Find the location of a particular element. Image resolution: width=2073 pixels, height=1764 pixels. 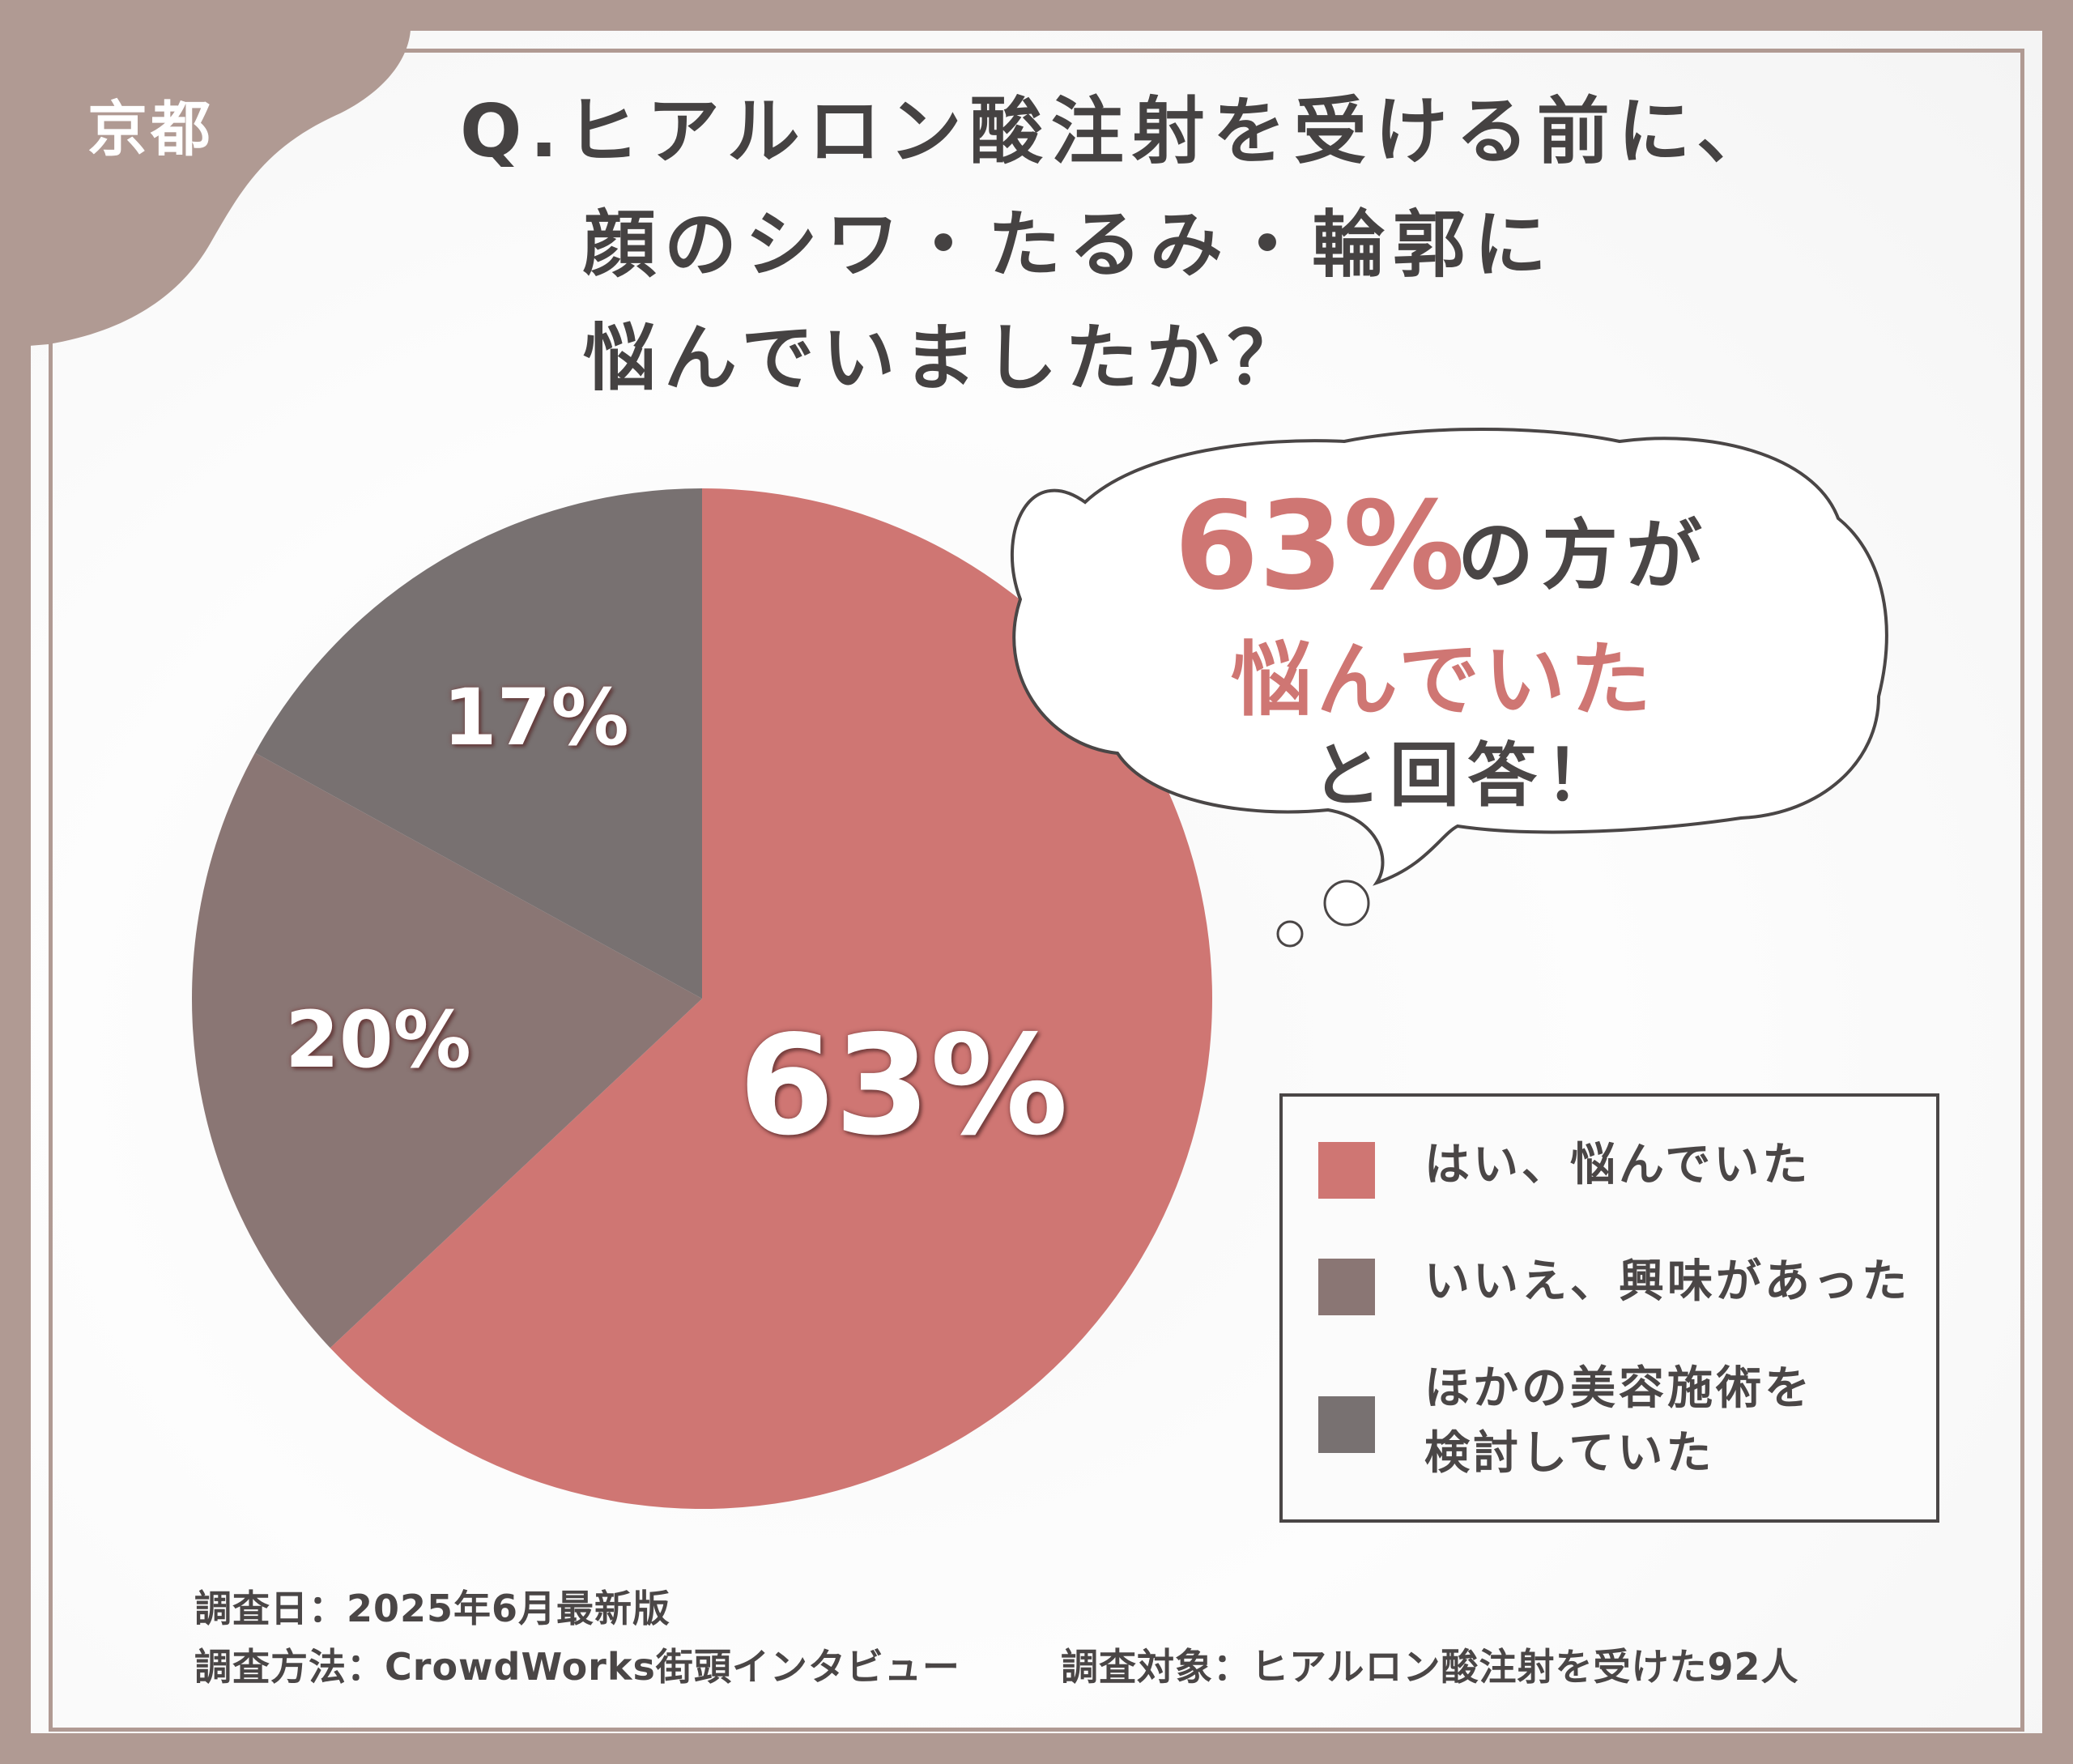

region-badge-label: 京都 is located at coordinates (150, 129).